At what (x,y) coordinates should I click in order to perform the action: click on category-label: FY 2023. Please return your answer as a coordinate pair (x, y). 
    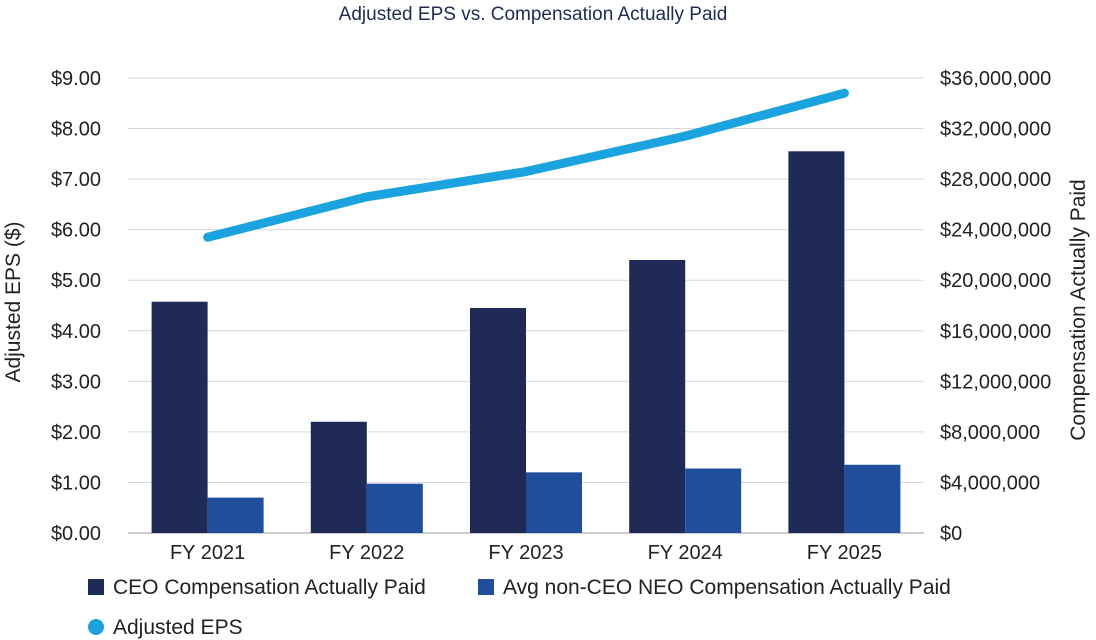
    Looking at the image, I should click on (525, 553).